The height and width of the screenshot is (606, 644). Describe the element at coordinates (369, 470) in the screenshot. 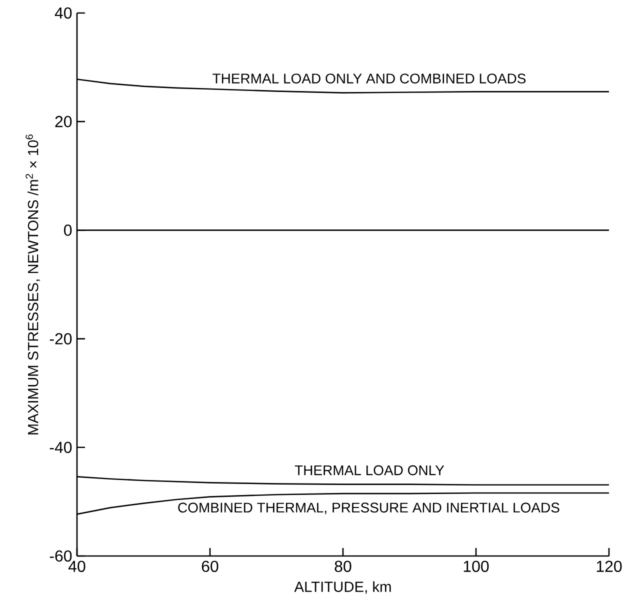

I see `series-label: THERMAL LOAD ONLY` at that location.